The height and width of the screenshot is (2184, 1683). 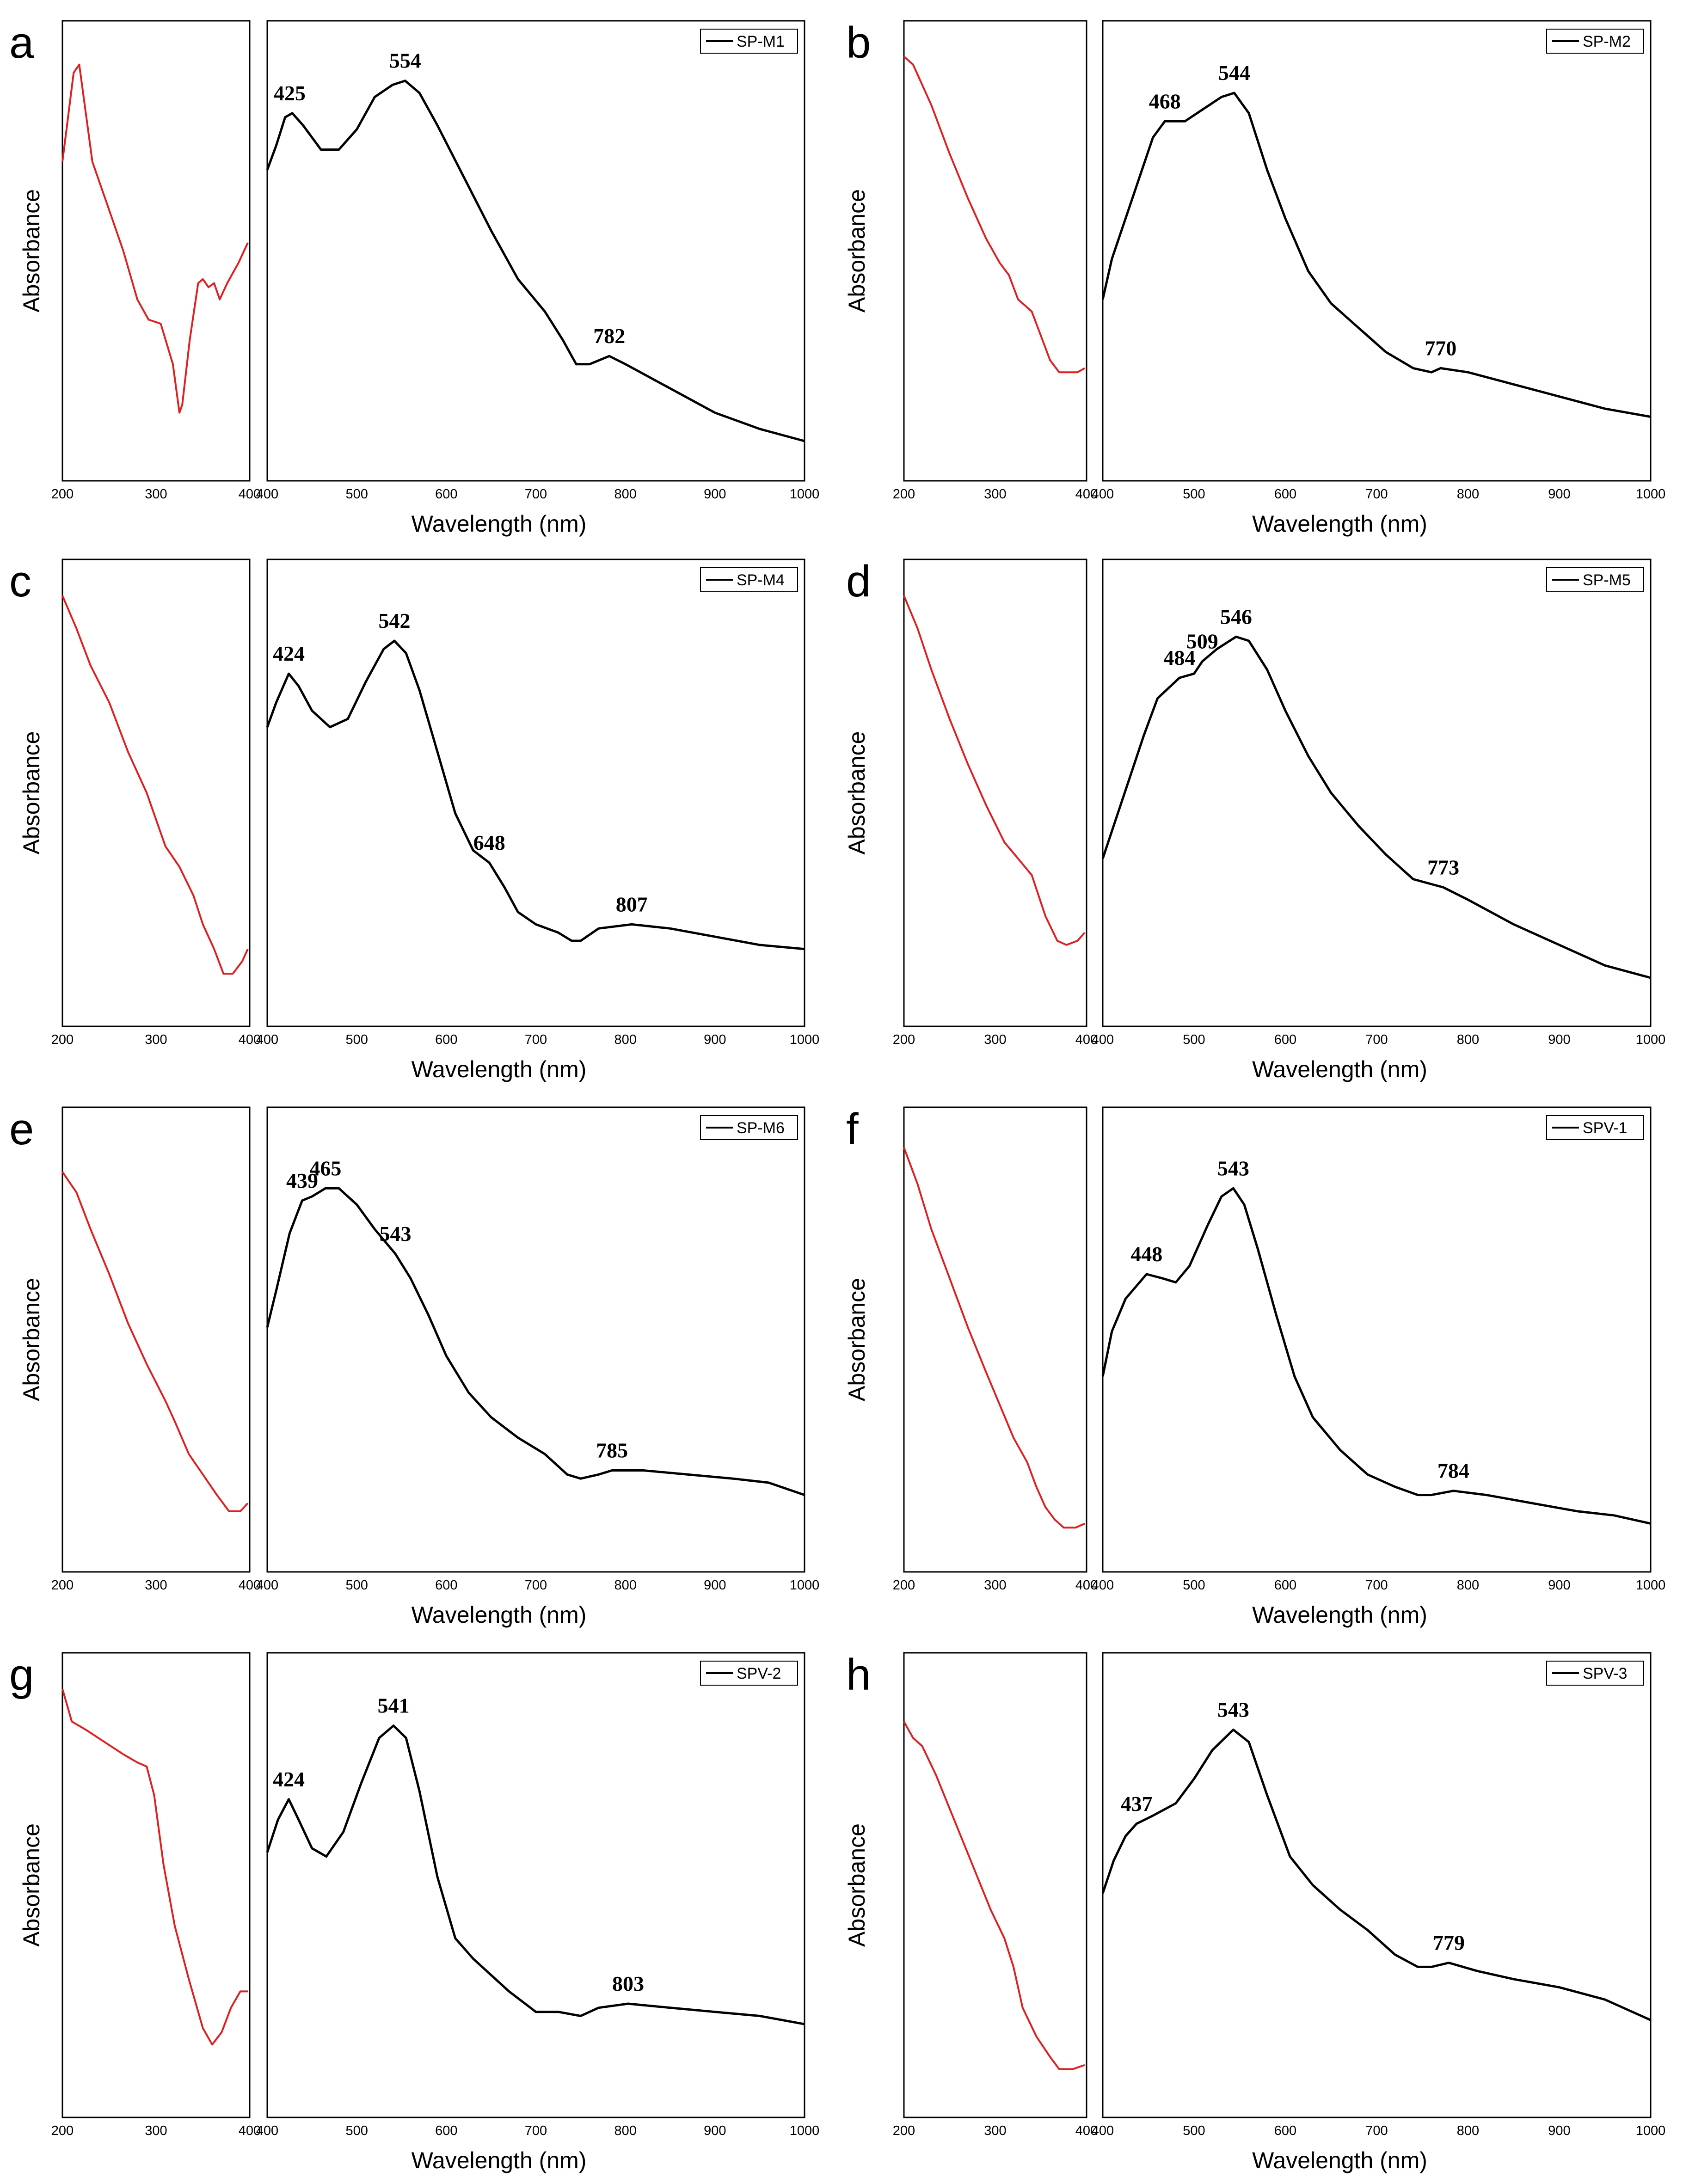 I want to click on peak-label: 803, so click(x=628, y=1983).